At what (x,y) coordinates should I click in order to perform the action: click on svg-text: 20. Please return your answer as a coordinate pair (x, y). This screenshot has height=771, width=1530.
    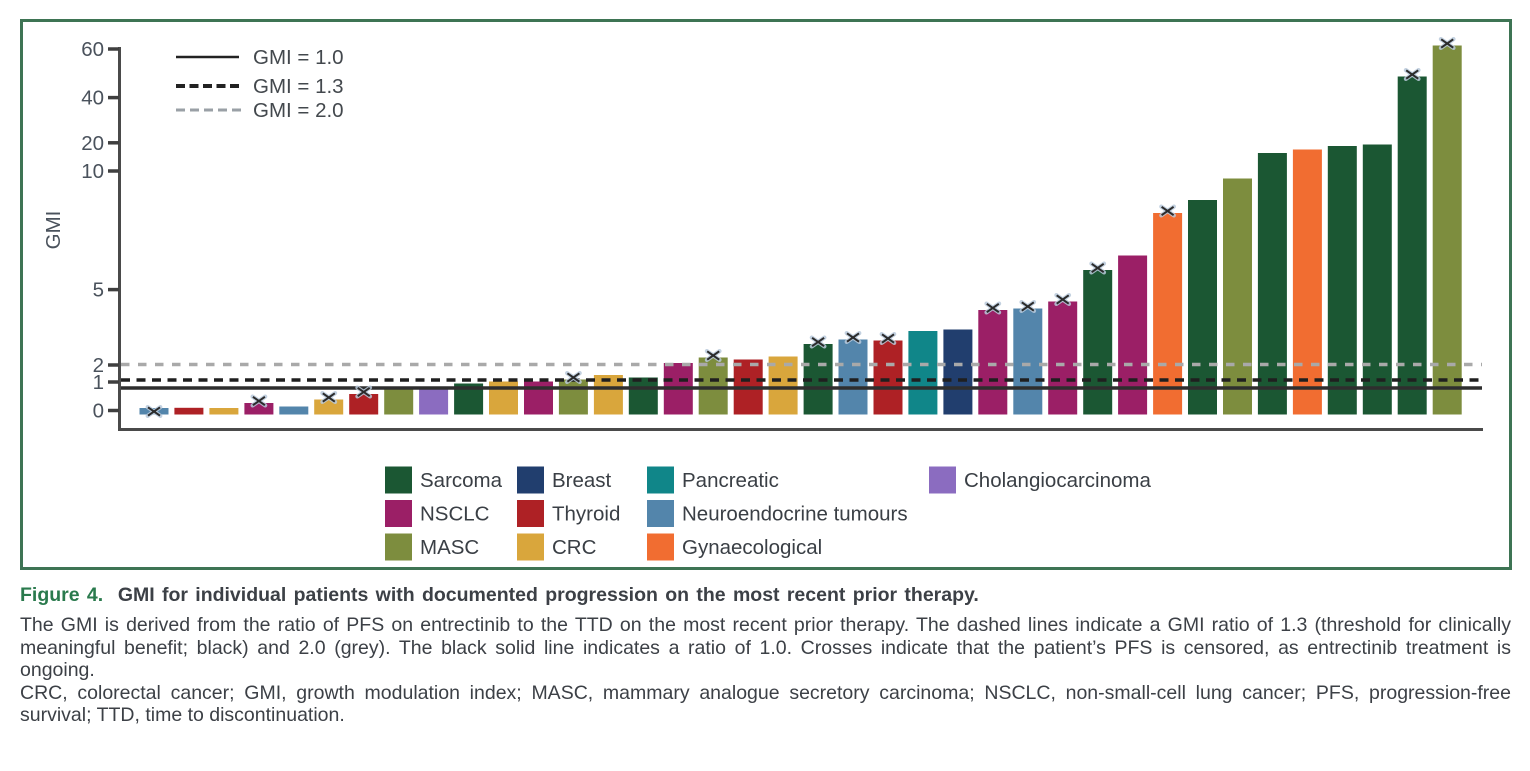
    Looking at the image, I should click on (92, 143).